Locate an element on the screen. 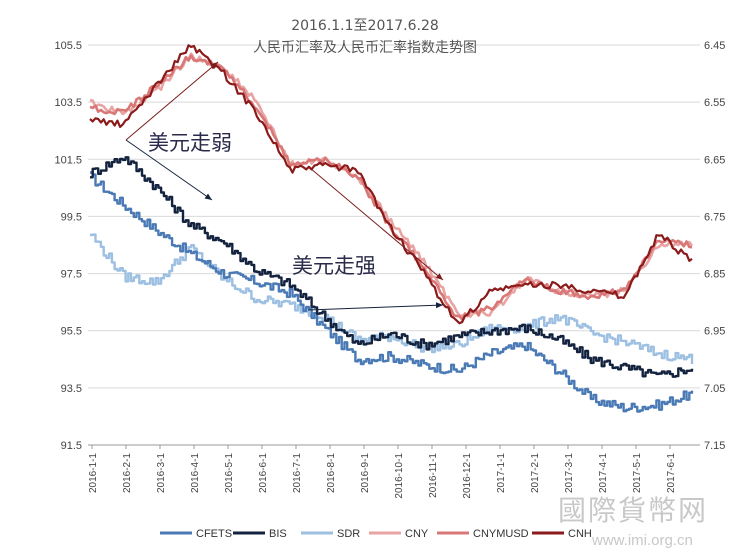  x-tick-label: 2016-10-1 is located at coordinates (399, 476).